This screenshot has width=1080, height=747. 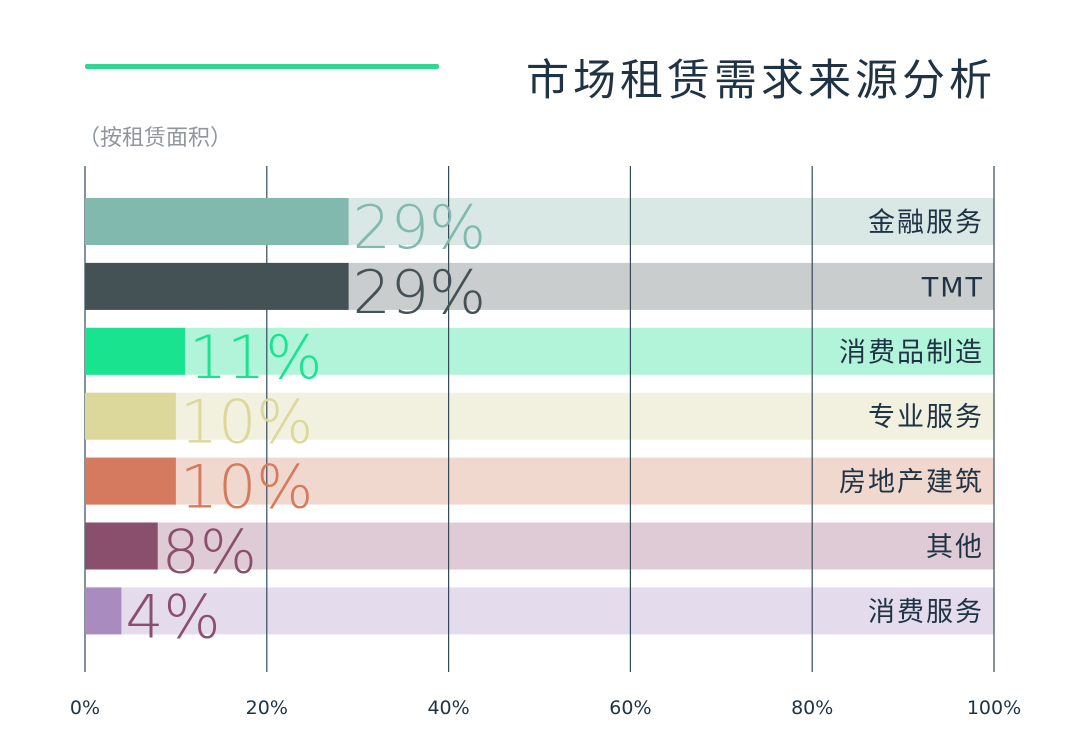 What do you see at coordinates (952, 287) in the screenshot?
I see `category-label: TMT` at bounding box center [952, 287].